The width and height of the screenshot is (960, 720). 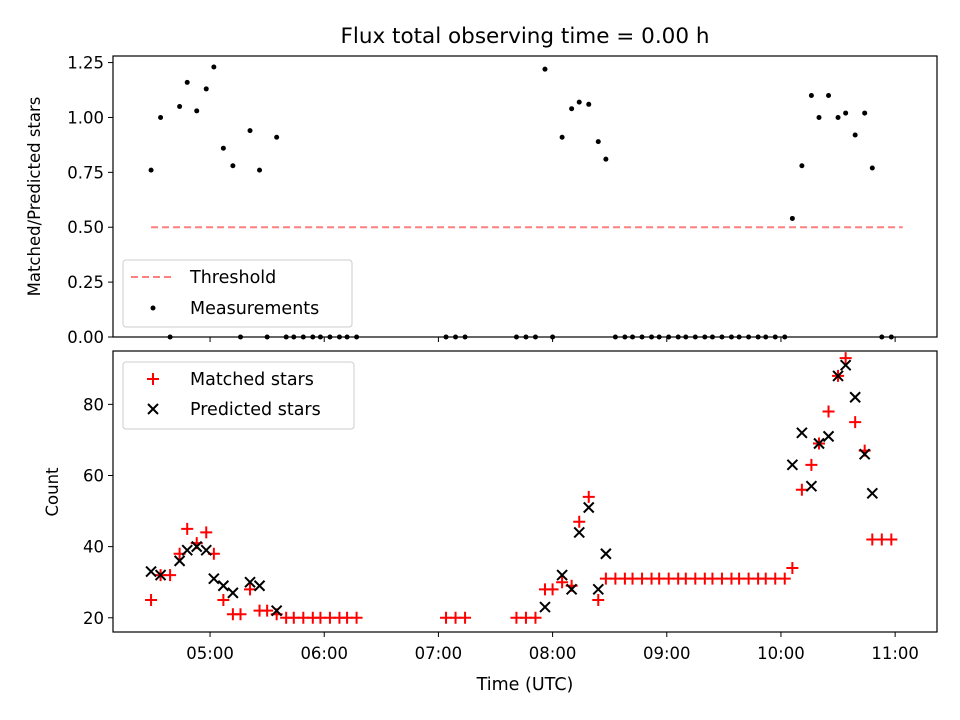 What do you see at coordinates (439, 653) in the screenshot?
I see `x-tick-label: 07:00` at bounding box center [439, 653].